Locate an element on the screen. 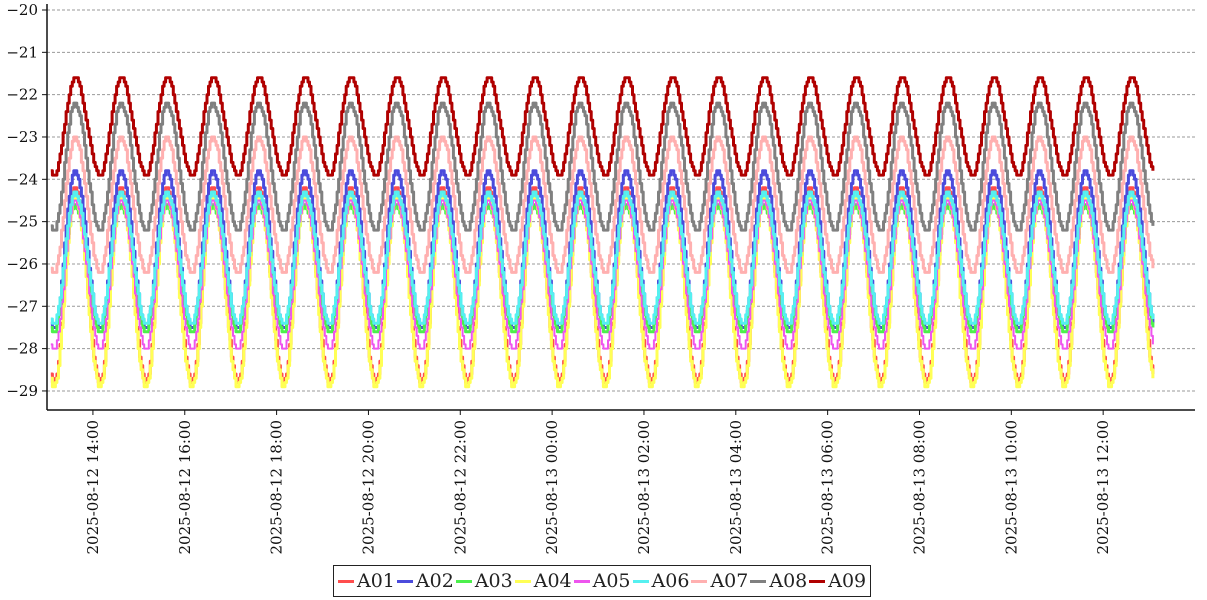 This screenshot has height=600, width=1207. x-tick-label: 2025-08-12 16:00 is located at coordinates (185, 487).